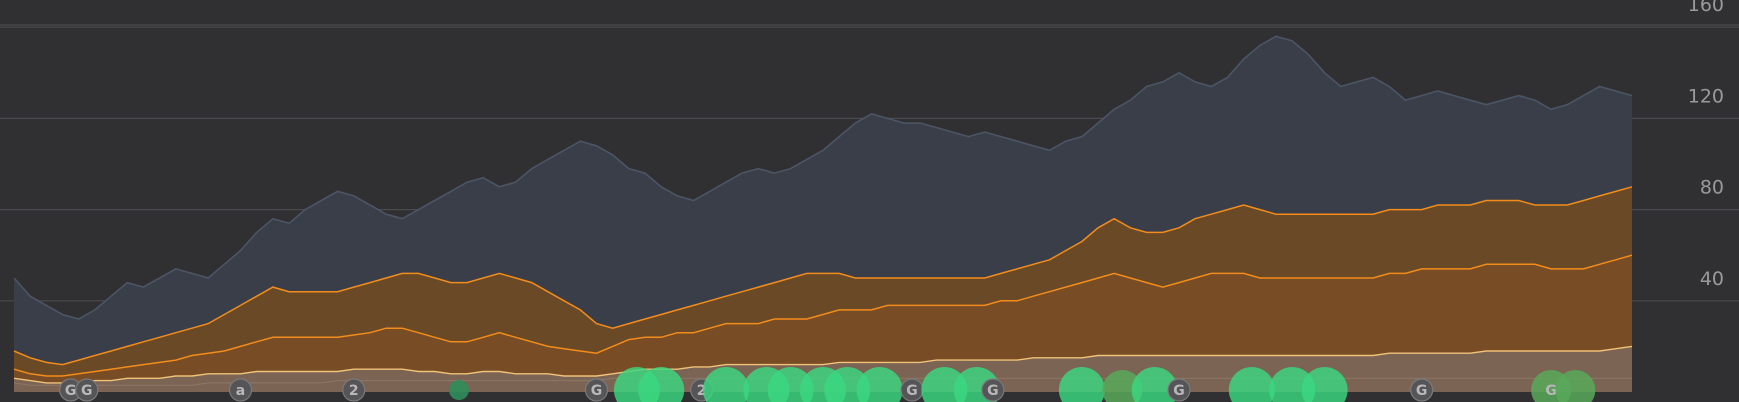 The width and height of the screenshot is (1739, 402). Describe the element at coordinates (1712, 188) in the screenshot. I see `y-tick-label: 80` at that location.